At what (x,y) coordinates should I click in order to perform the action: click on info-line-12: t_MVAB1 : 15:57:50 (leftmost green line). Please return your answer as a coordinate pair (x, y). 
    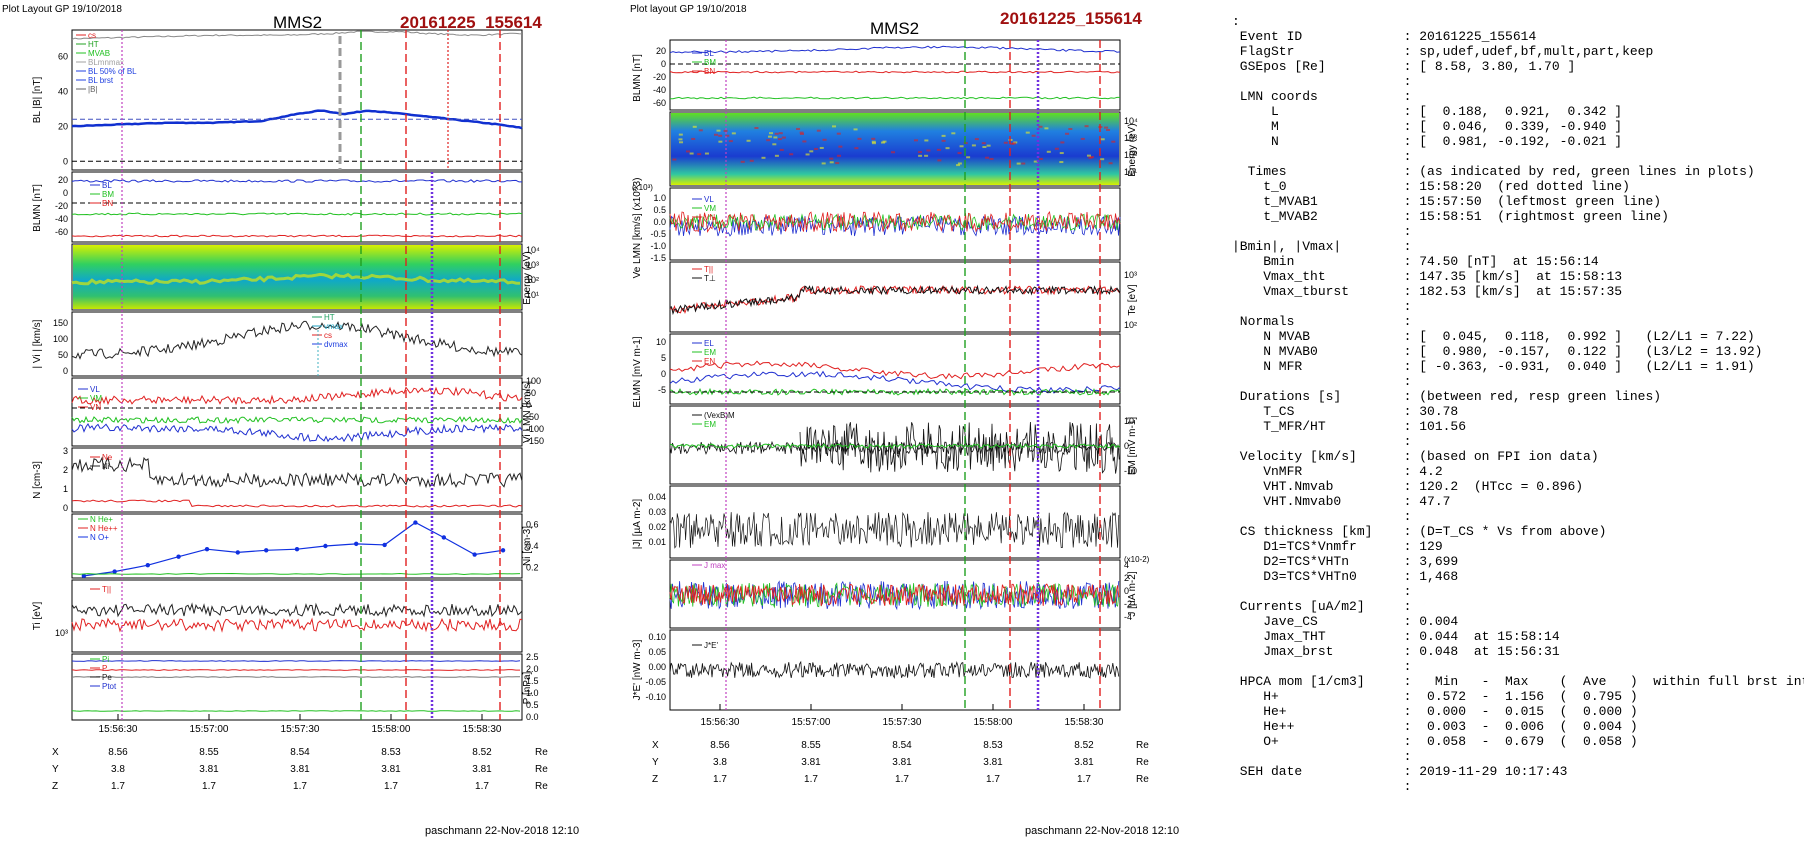
    Looking at the image, I should click on (1447, 201).